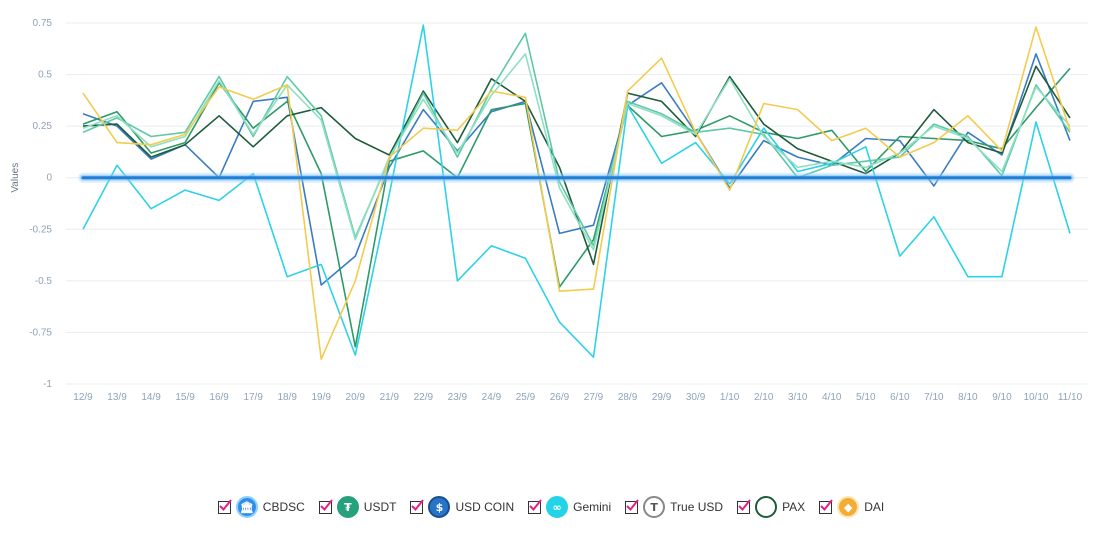 This screenshot has width=1102, height=557. I want to click on legend-label: DAI, so click(874, 507).